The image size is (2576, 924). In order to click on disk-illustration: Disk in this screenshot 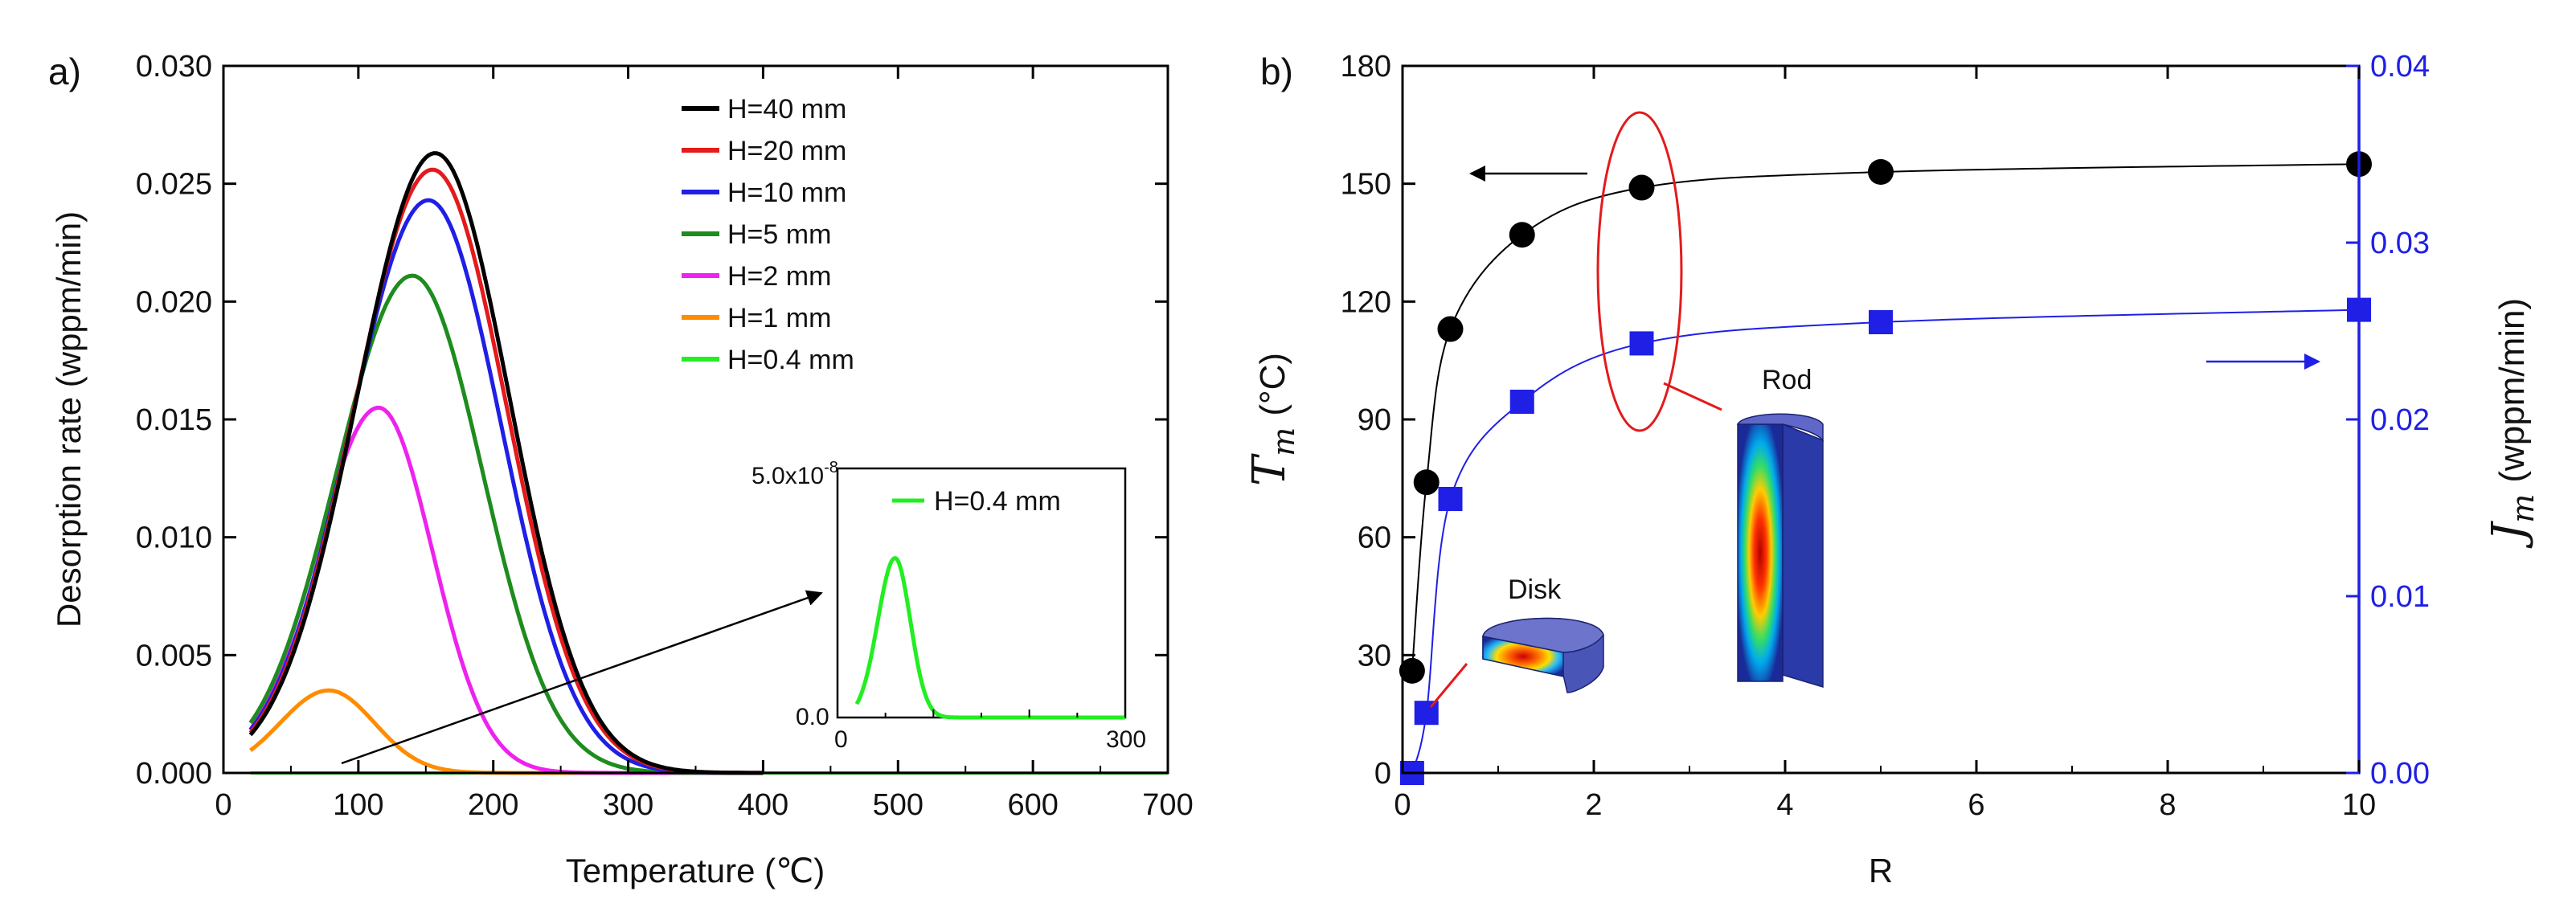, I will do `click(1543, 633)`.